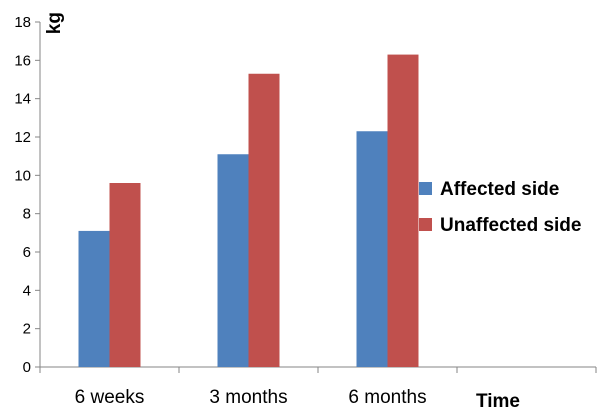 This screenshot has height=414, width=600. What do you see at coordinates (22, 137) in the screenshot?
I see `y-tick-label: 12` at bounding box center [22, 137].